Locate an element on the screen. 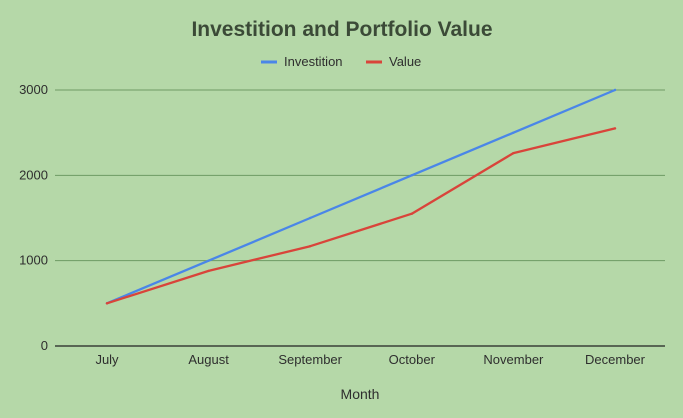 The width and height of the screenshot is (683, 418). y-tick-label: 3000 is located at coordinates (33, 89).